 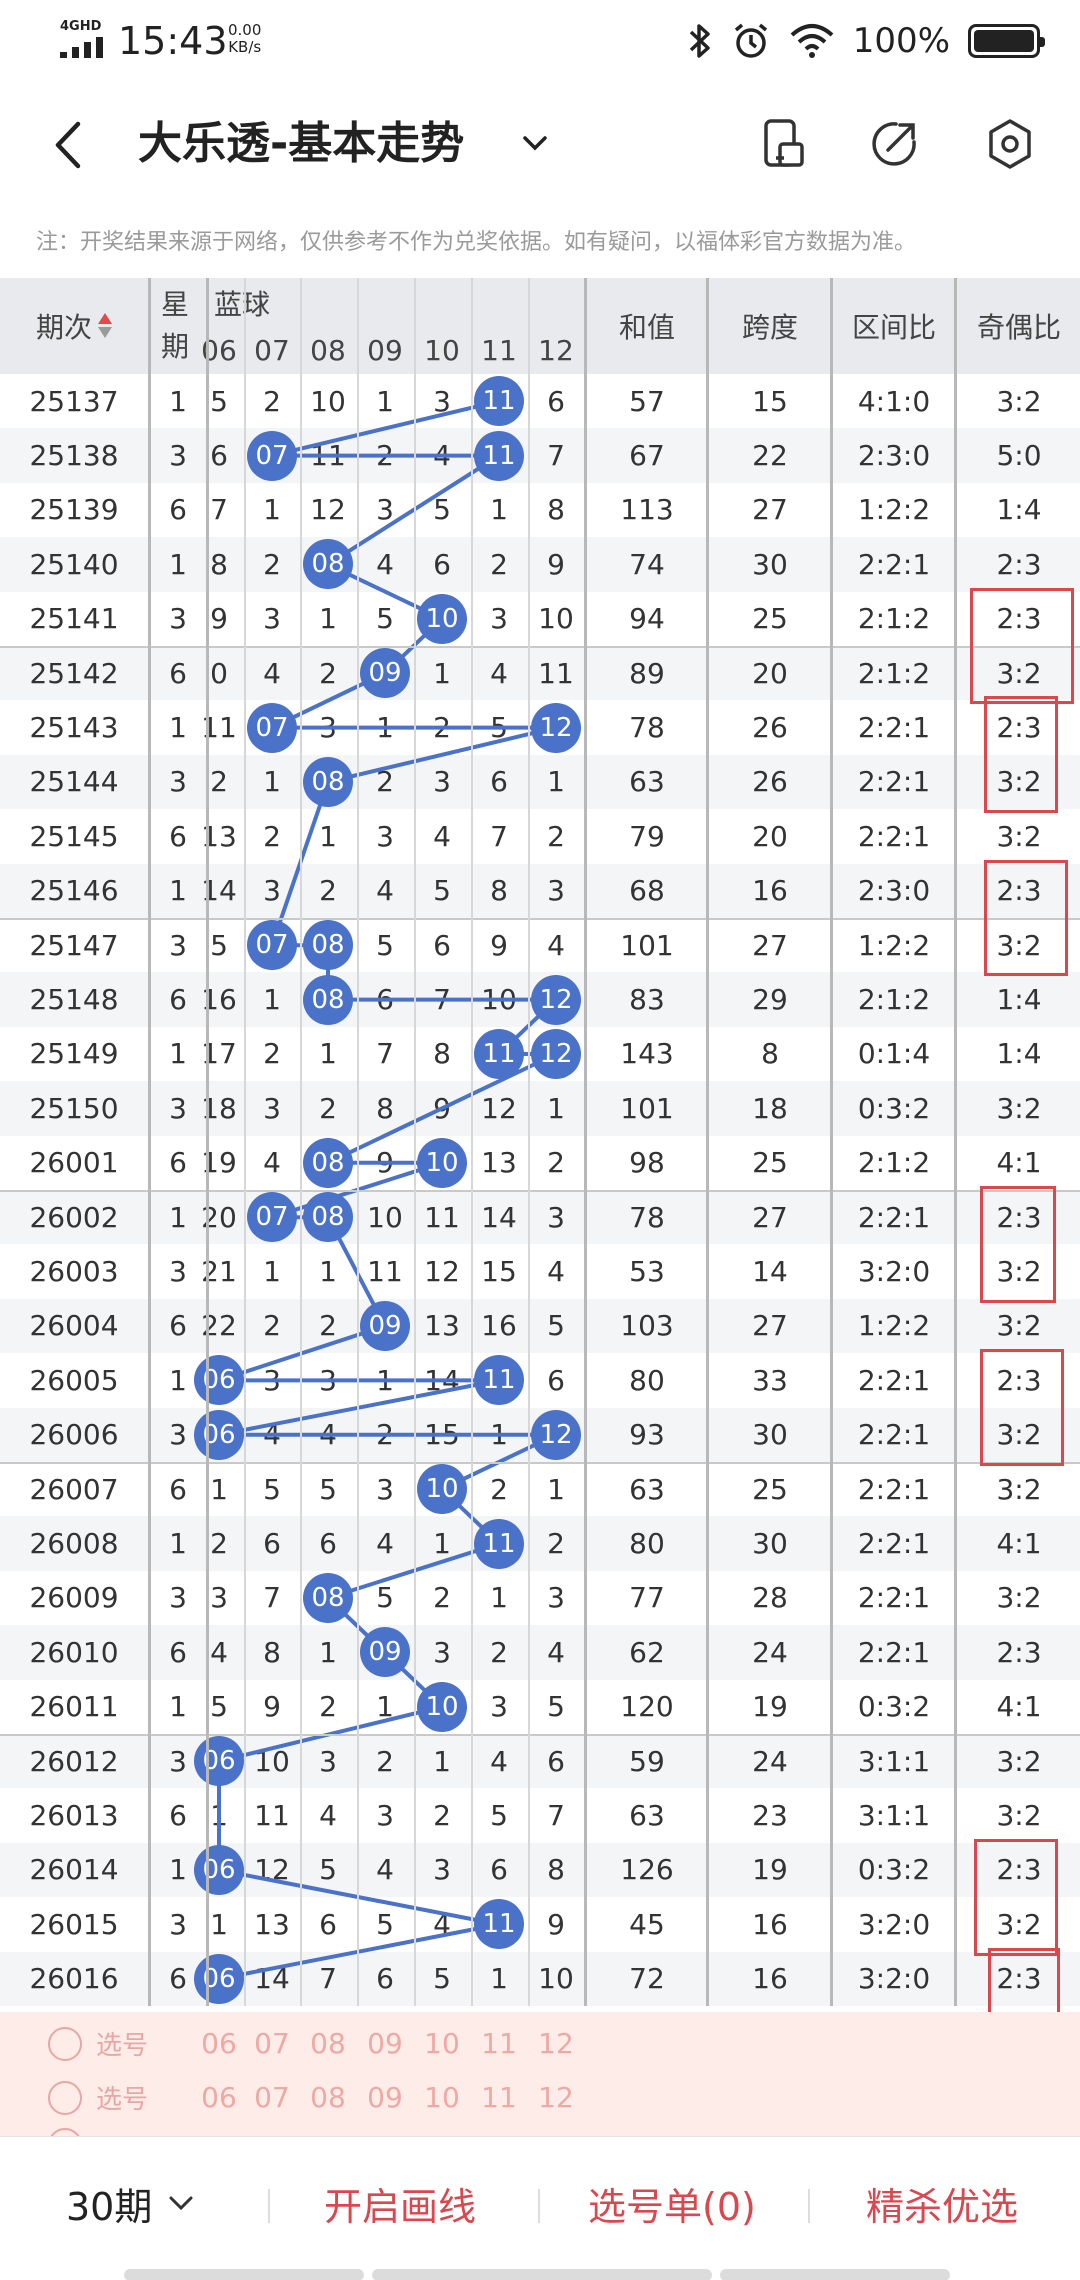 I want to click on odd-even-cell: 4:1, so click(x=1019, y=1544).